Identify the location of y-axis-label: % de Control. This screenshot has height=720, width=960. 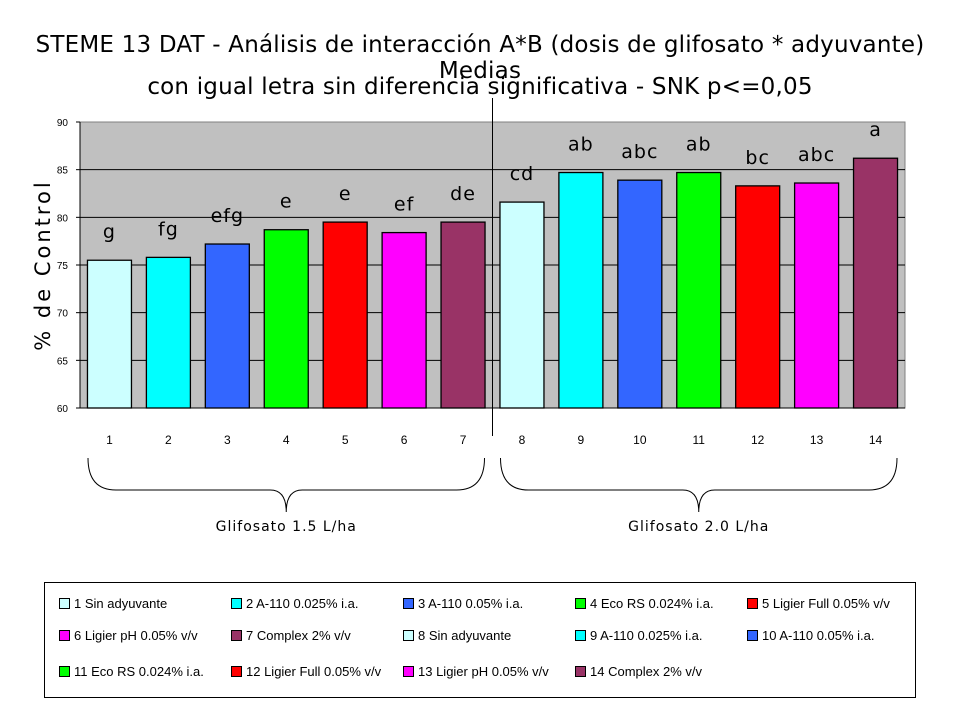
(43, 264).